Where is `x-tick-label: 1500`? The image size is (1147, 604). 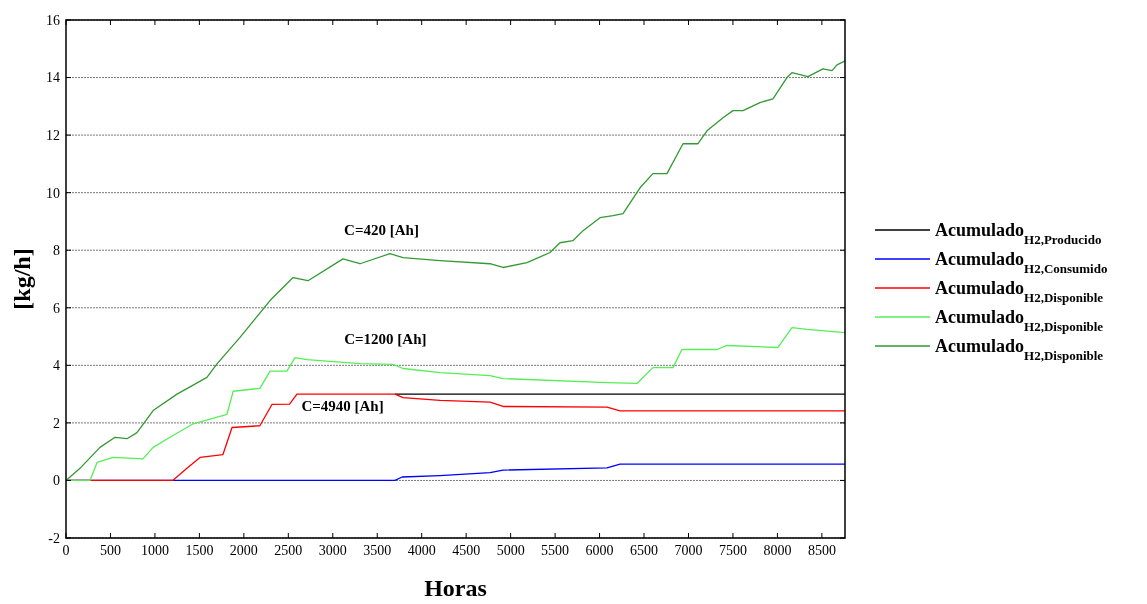
x-tick-label: 1500 is located at coordinates (199, 550).